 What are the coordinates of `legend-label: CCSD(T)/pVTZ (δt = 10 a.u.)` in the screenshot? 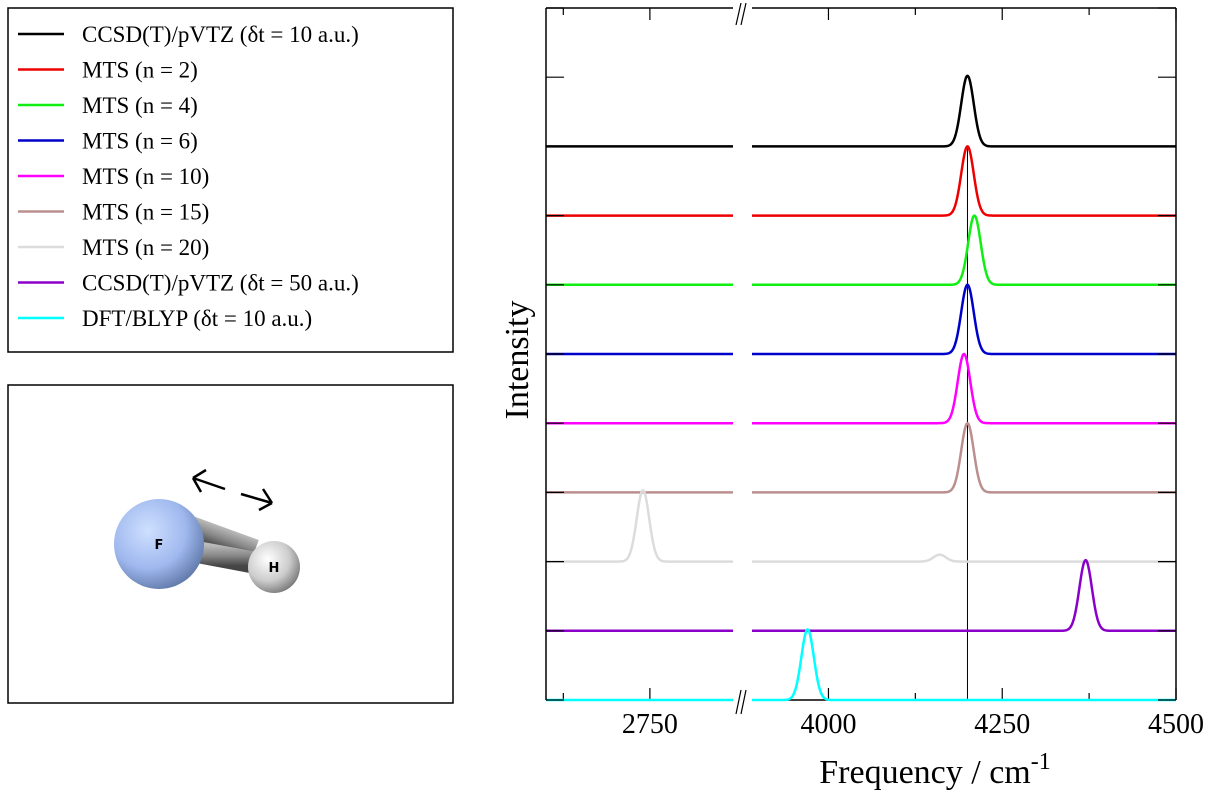 It's located at (220, 34).